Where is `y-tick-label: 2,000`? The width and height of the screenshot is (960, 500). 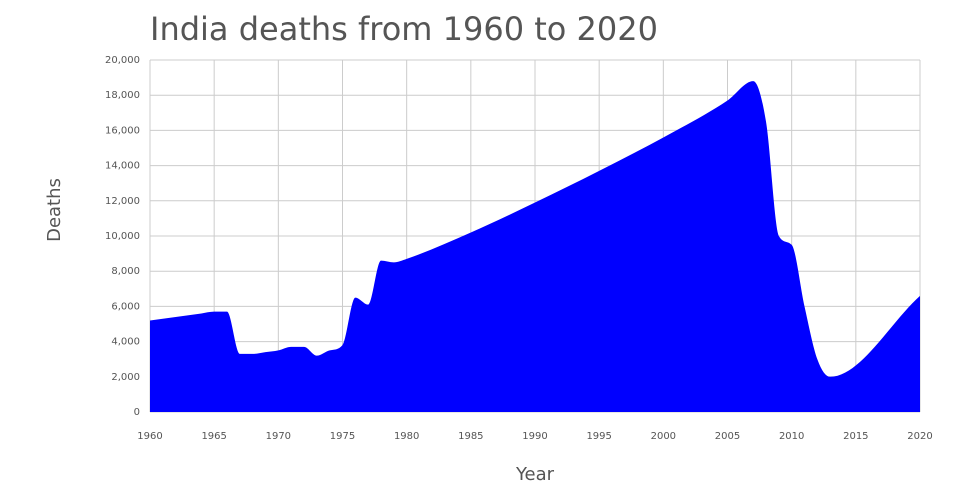
y-tick-label: 2,000 is located at coordinates (125, 377).